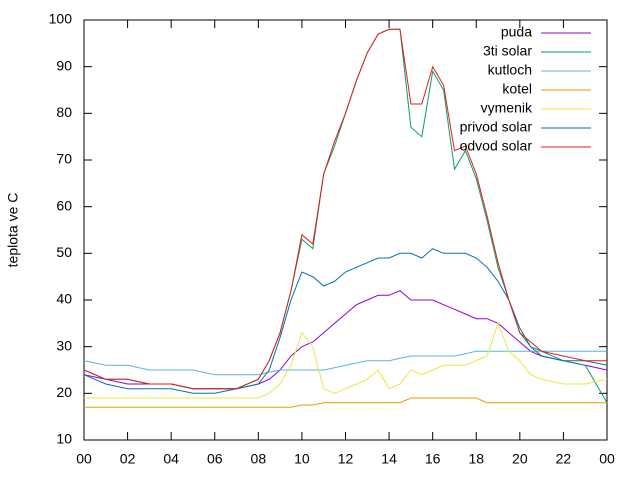  I want to click on legend-label: privod solar, so click(496, 127).